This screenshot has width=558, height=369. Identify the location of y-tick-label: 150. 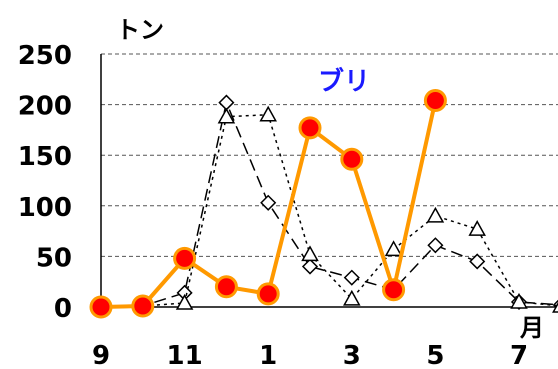
(45, 157).